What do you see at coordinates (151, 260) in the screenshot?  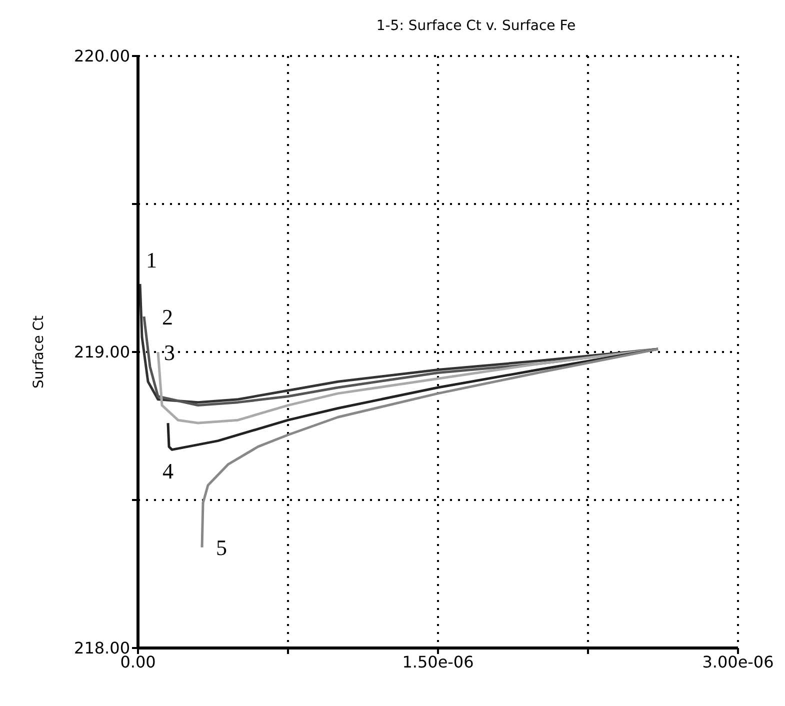 I see `series-label: 1` at bounding box center [151, 260].